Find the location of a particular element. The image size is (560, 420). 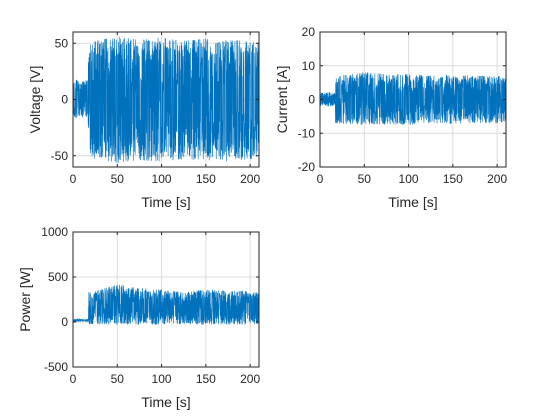

y-tick-label: -20 is located at coordinates (307, 167).